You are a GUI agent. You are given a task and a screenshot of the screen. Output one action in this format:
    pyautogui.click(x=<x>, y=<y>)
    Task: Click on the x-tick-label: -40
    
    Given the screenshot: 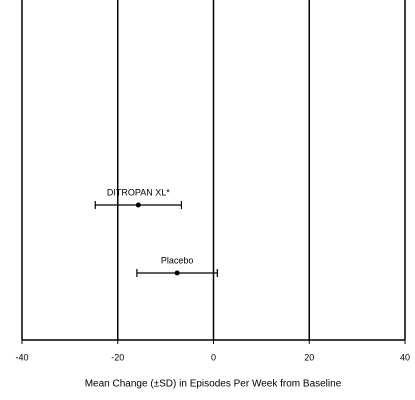 What is the action you would take?
    pyautogui.click(x=21, y=357)
    